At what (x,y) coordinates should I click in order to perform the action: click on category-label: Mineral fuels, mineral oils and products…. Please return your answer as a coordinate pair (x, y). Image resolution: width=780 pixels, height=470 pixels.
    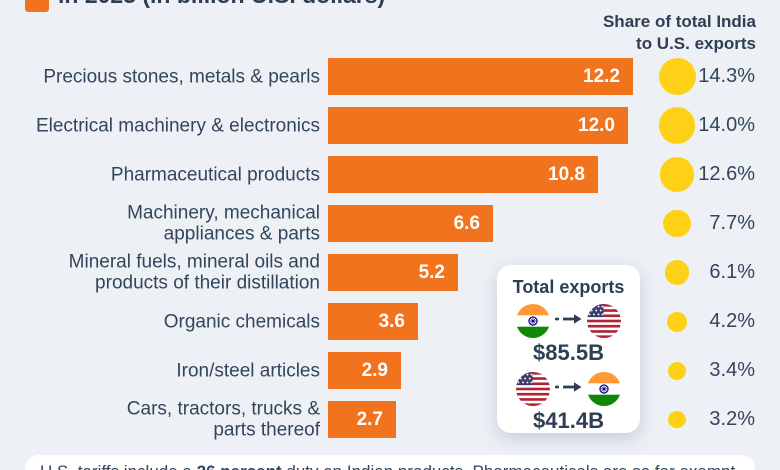
    Looking at the image, I should click on (194, 272).